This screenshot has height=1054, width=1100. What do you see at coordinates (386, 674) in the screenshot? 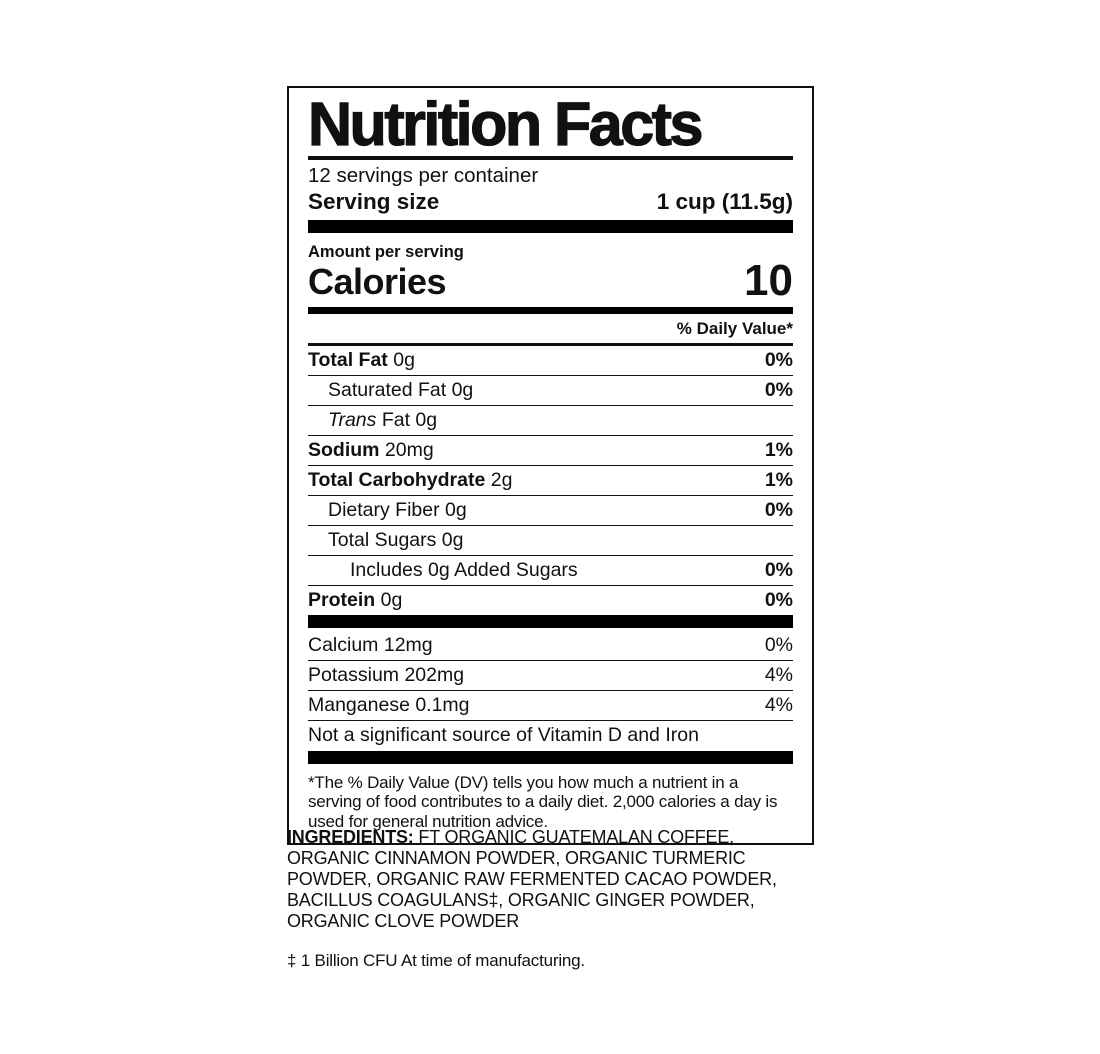
I see `micronutrient-name: Potassium 202mg` at bounding box center [386, 674].